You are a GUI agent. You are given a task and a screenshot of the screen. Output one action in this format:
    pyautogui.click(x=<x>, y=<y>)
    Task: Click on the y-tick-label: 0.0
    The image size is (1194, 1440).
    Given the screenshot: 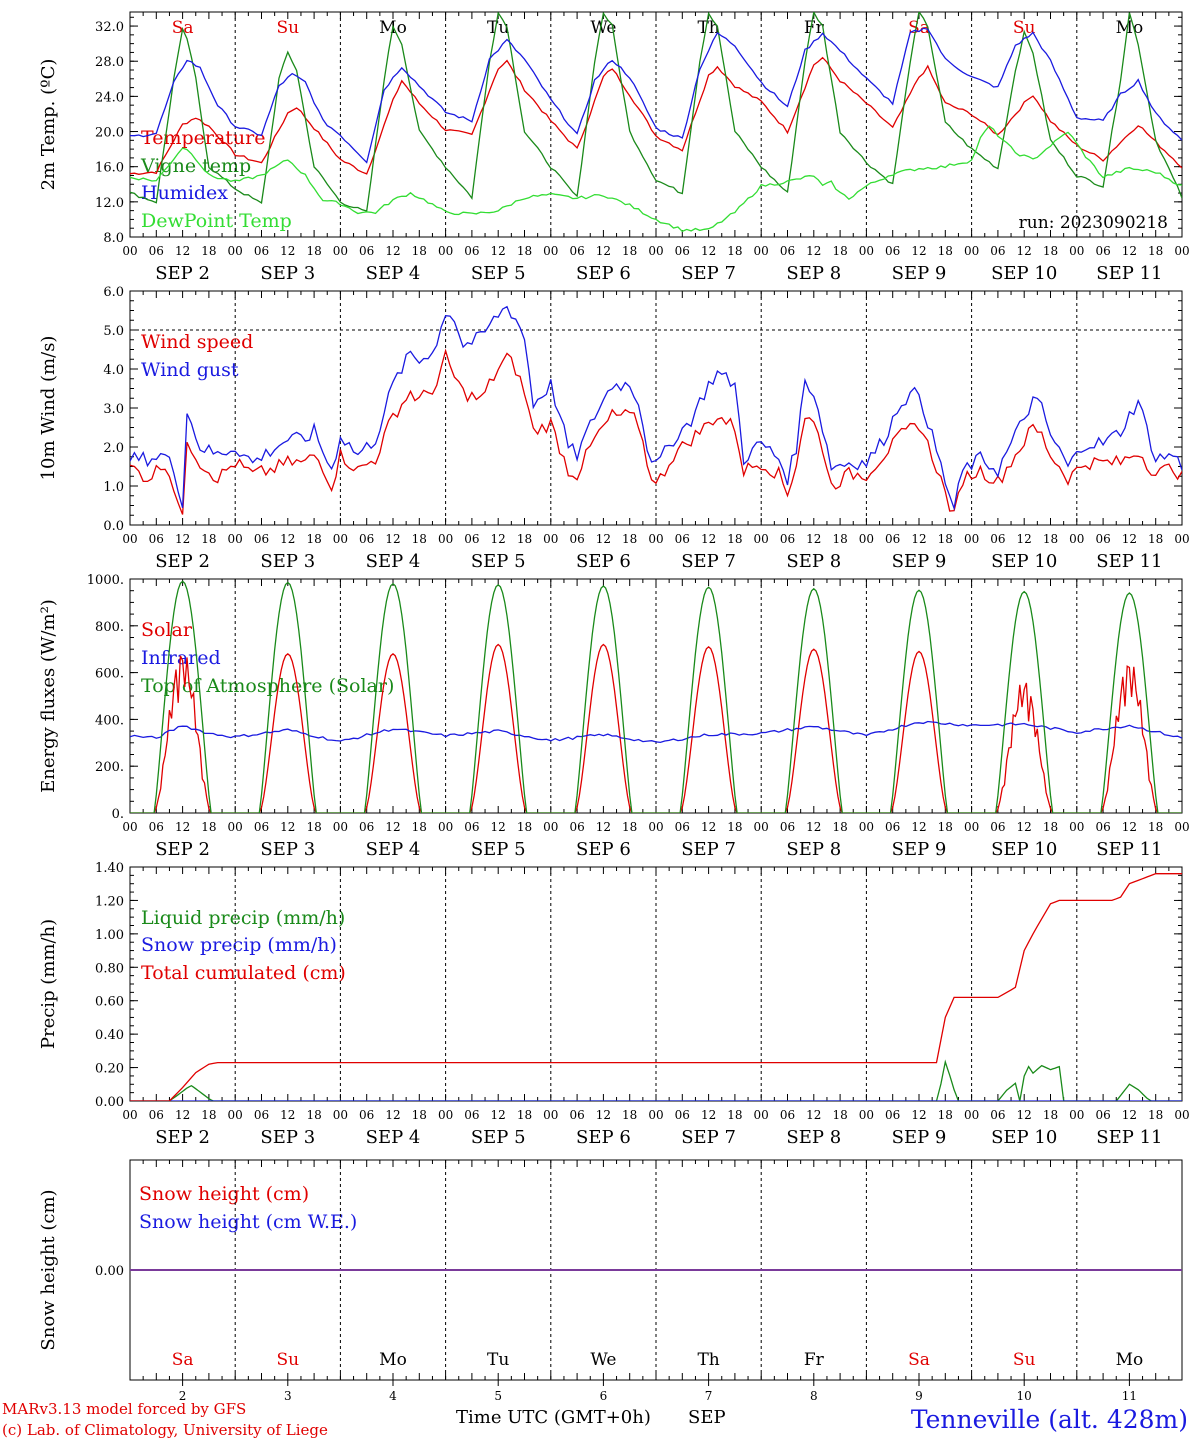 What is the action you would take?
    pyautogui.click(x=113, y=526)
    